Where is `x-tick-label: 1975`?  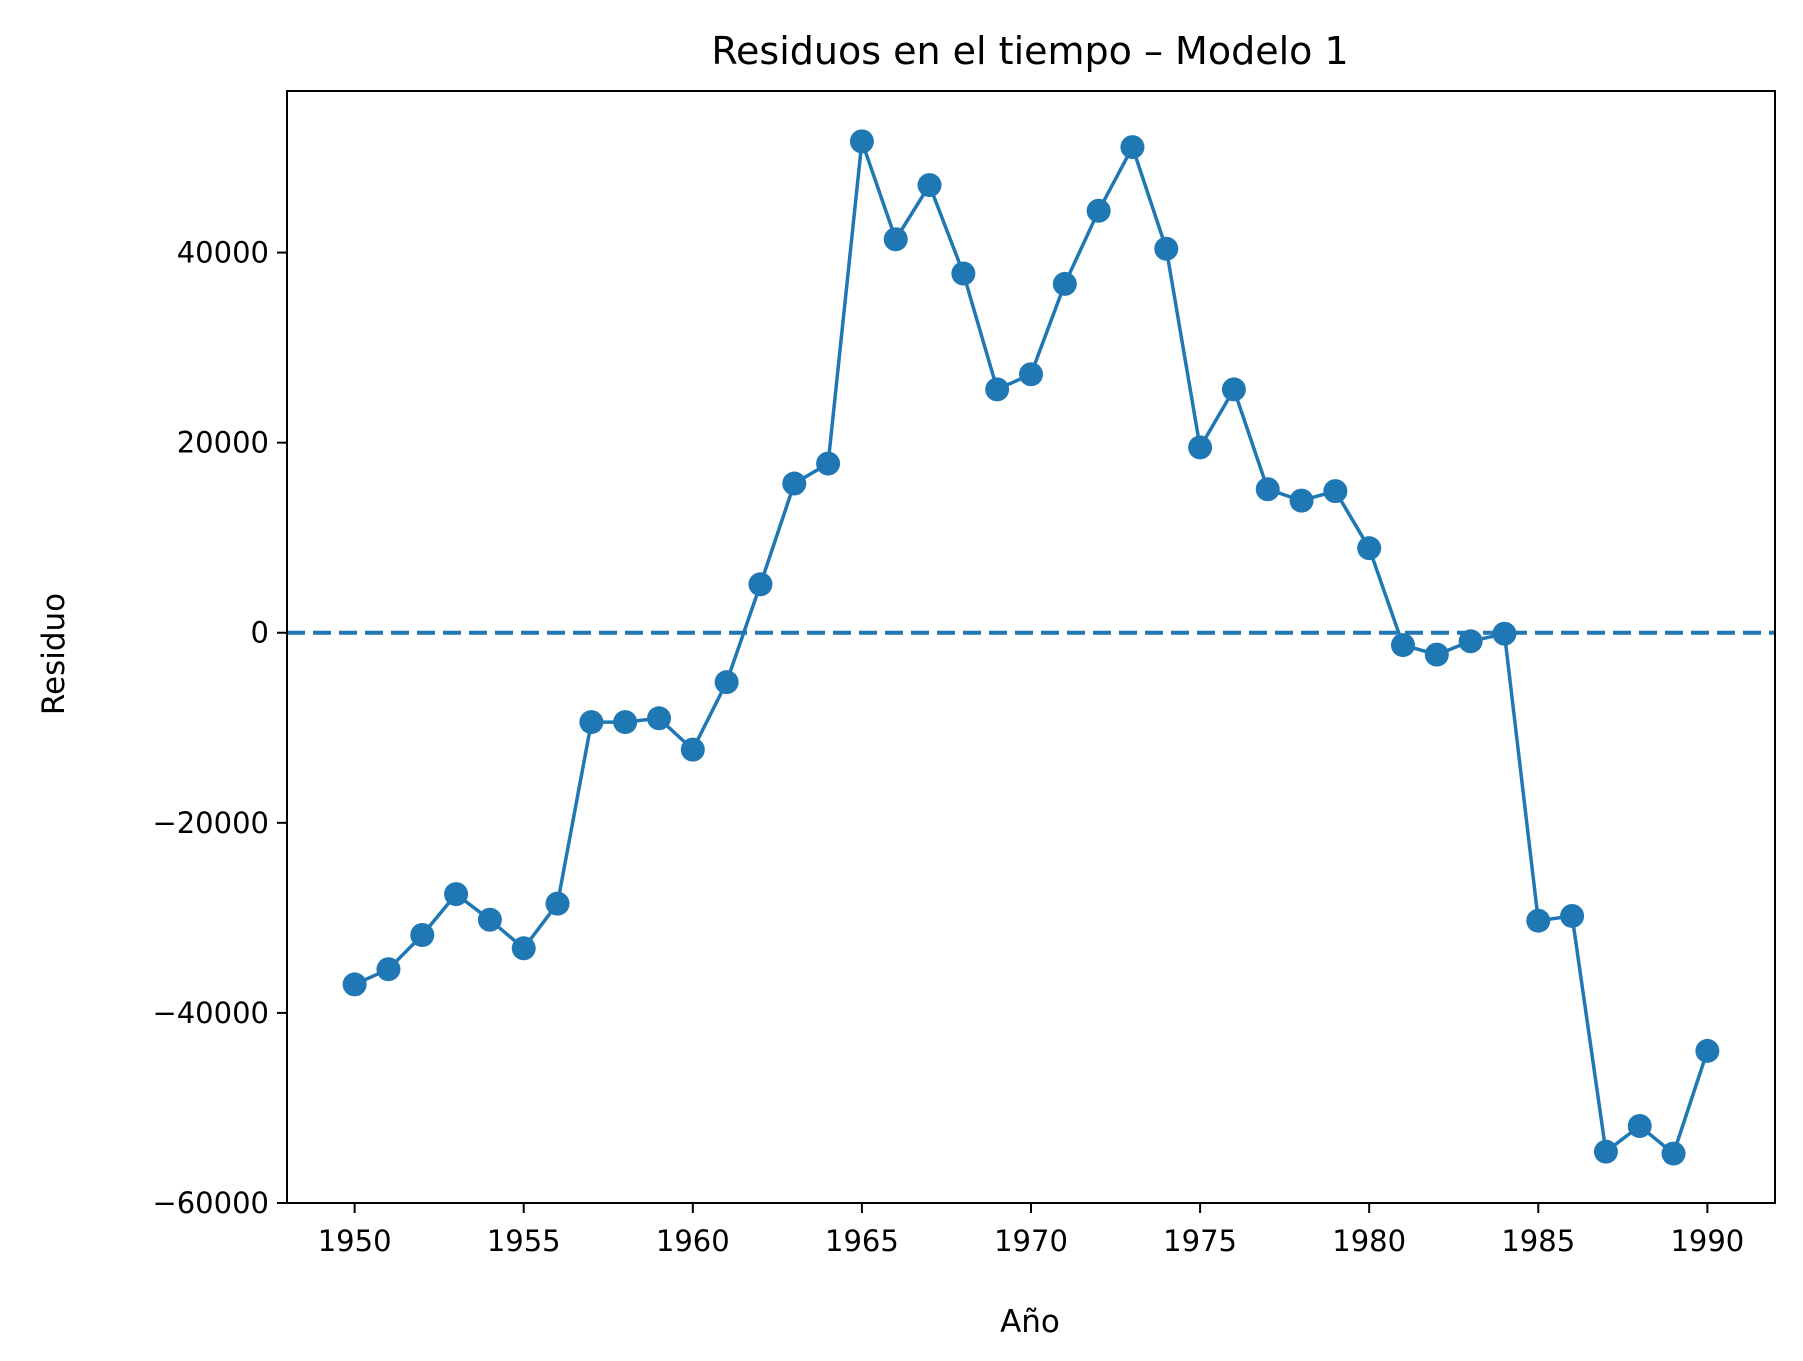 x-tick-label: 1975 is located at coordinates (1200, 1241).